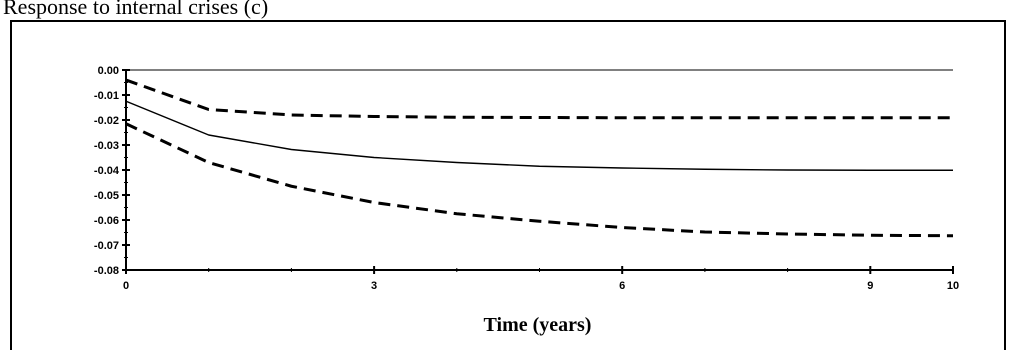  I want to click on y-tick-label: -0.04, so click(107, 171).